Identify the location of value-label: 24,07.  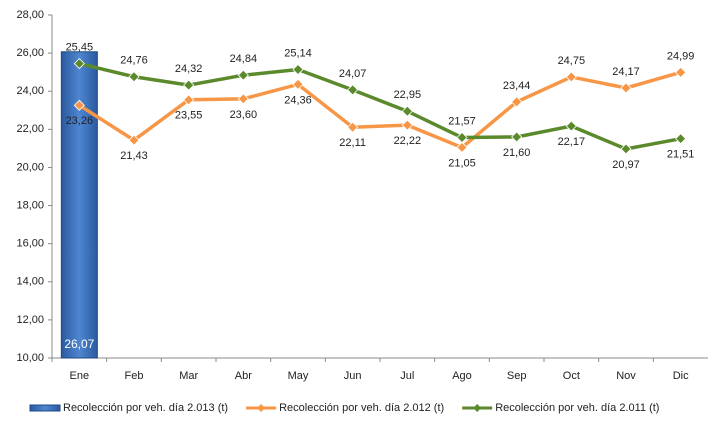
(353, 74).